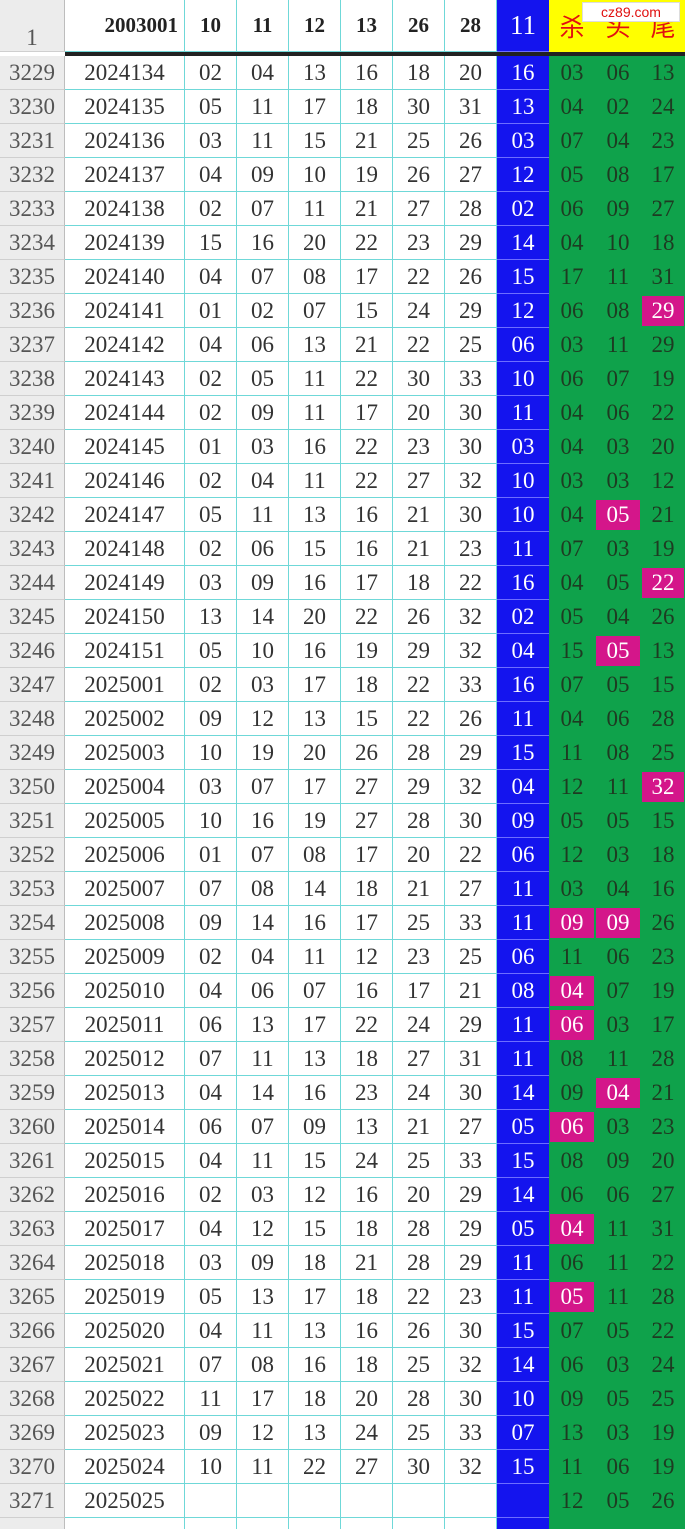  I want to click on highlight-cell: 05, so click(618, 515).